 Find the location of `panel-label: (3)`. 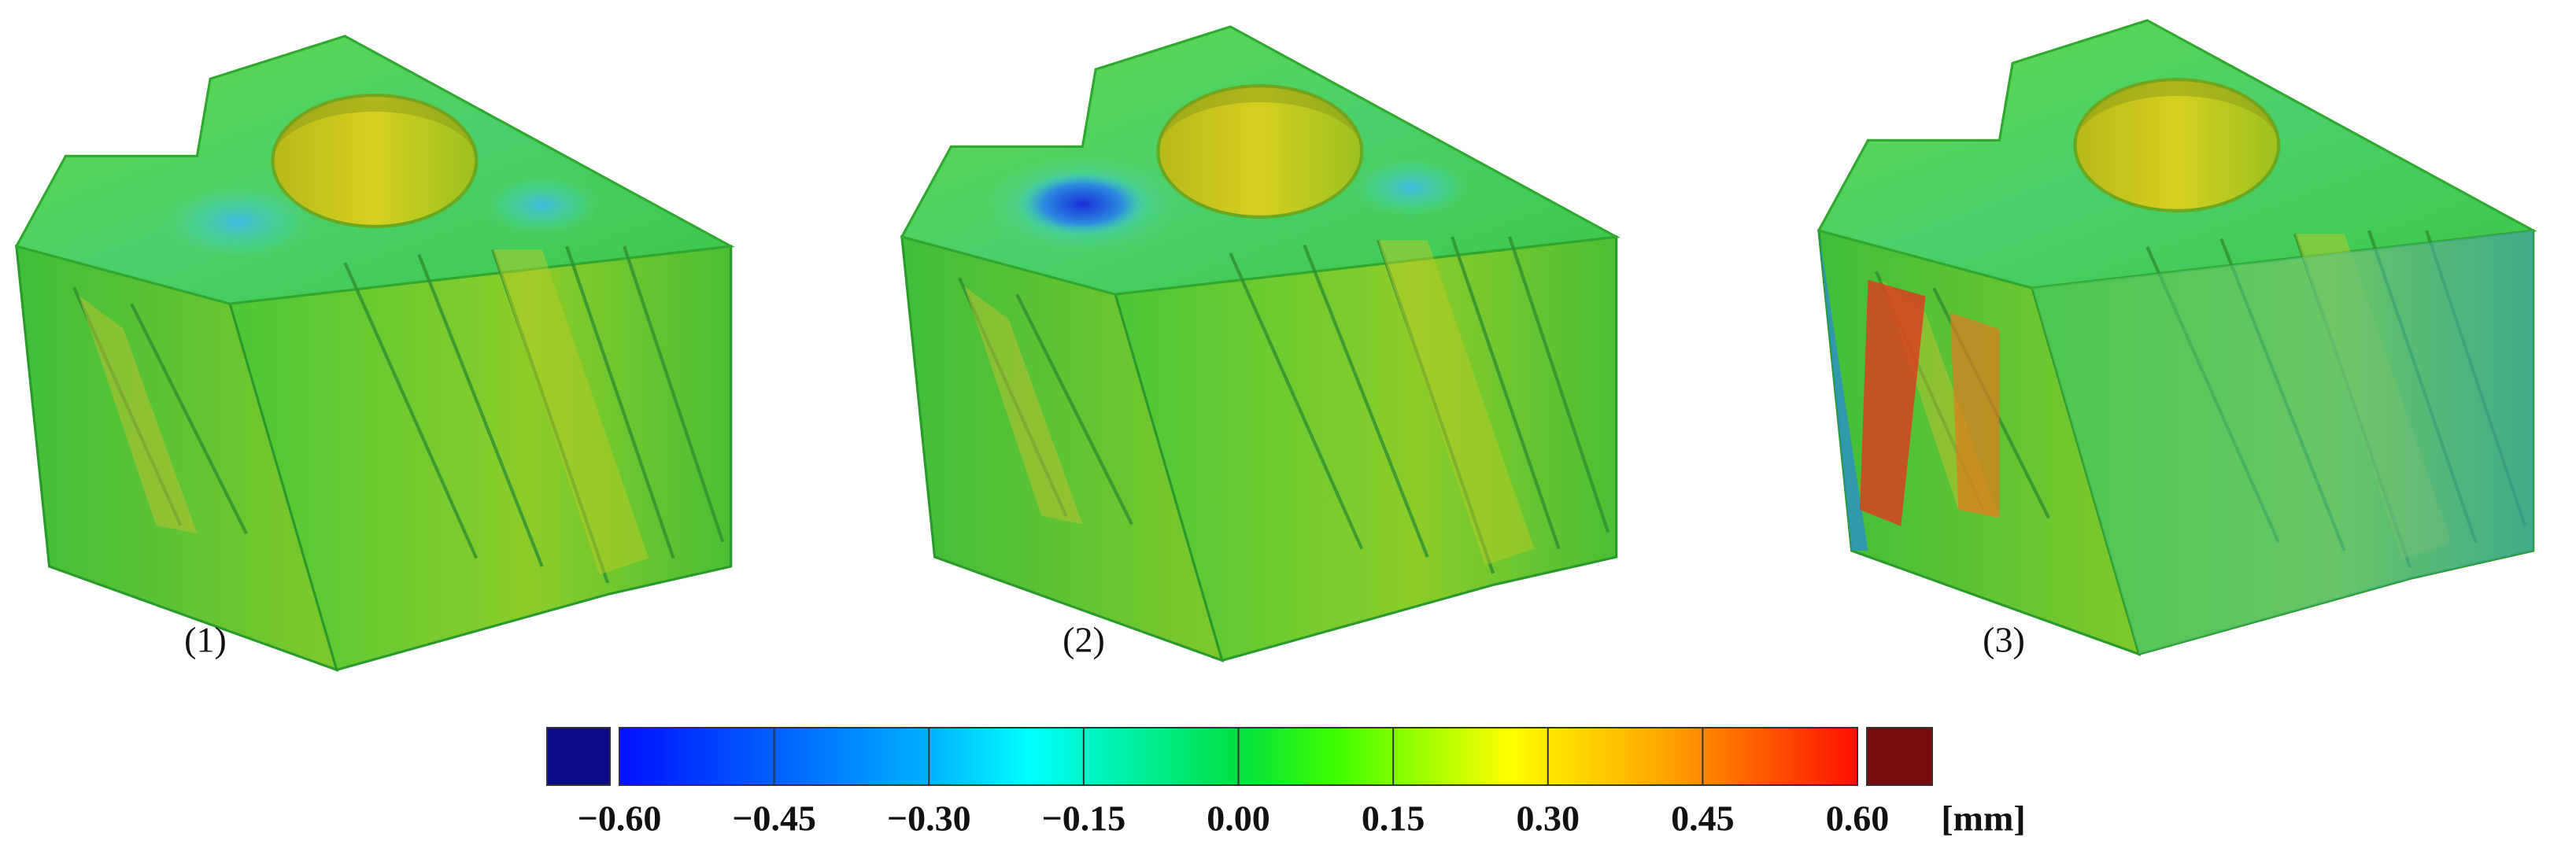

panel-label: (3) is located at coordinates (2004, 640).